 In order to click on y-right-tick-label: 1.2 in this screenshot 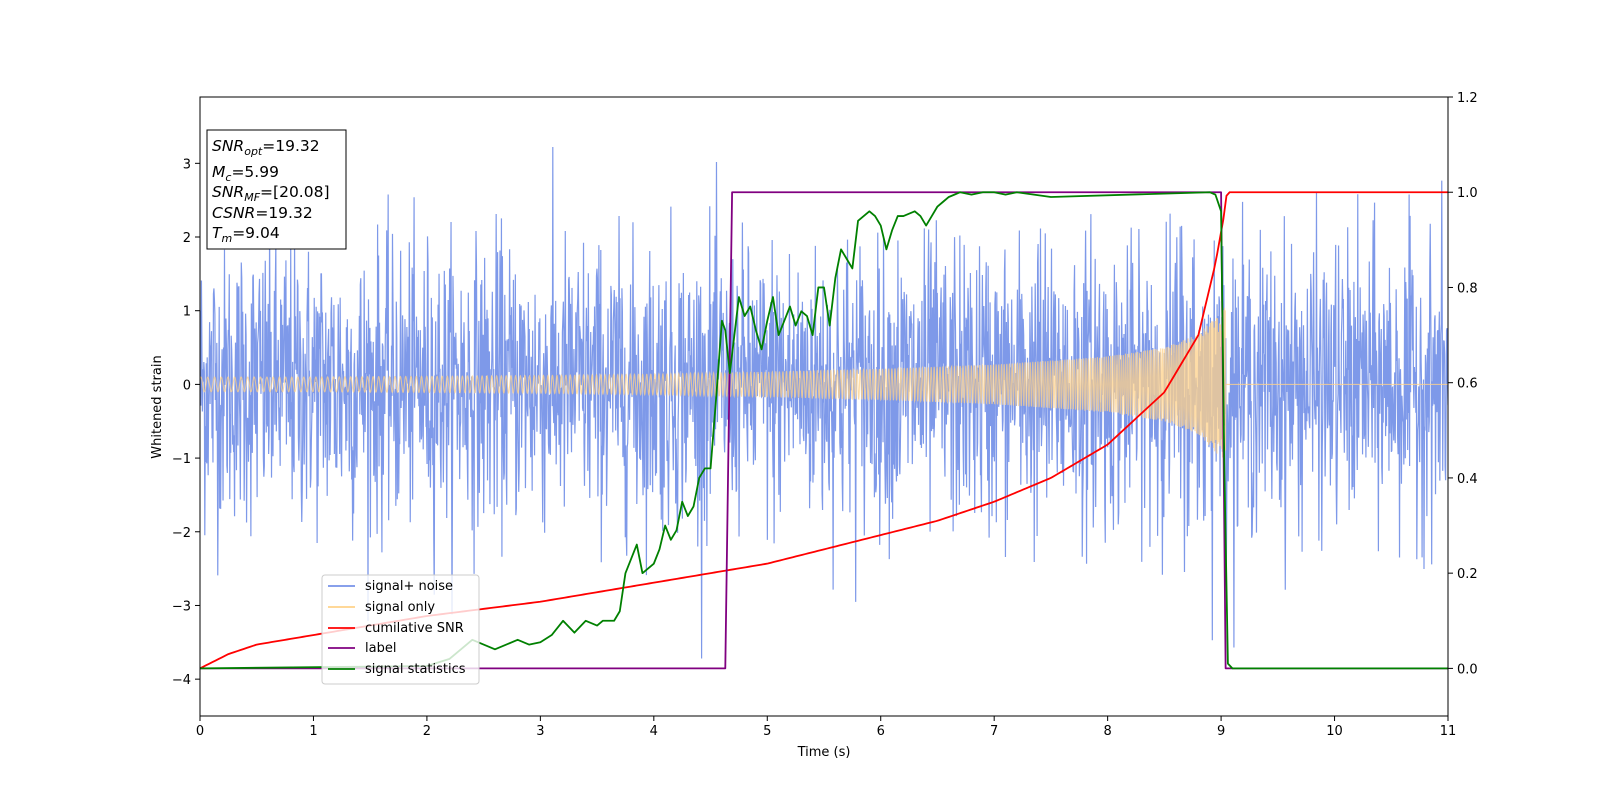, I will do `click(1467, 98)`.